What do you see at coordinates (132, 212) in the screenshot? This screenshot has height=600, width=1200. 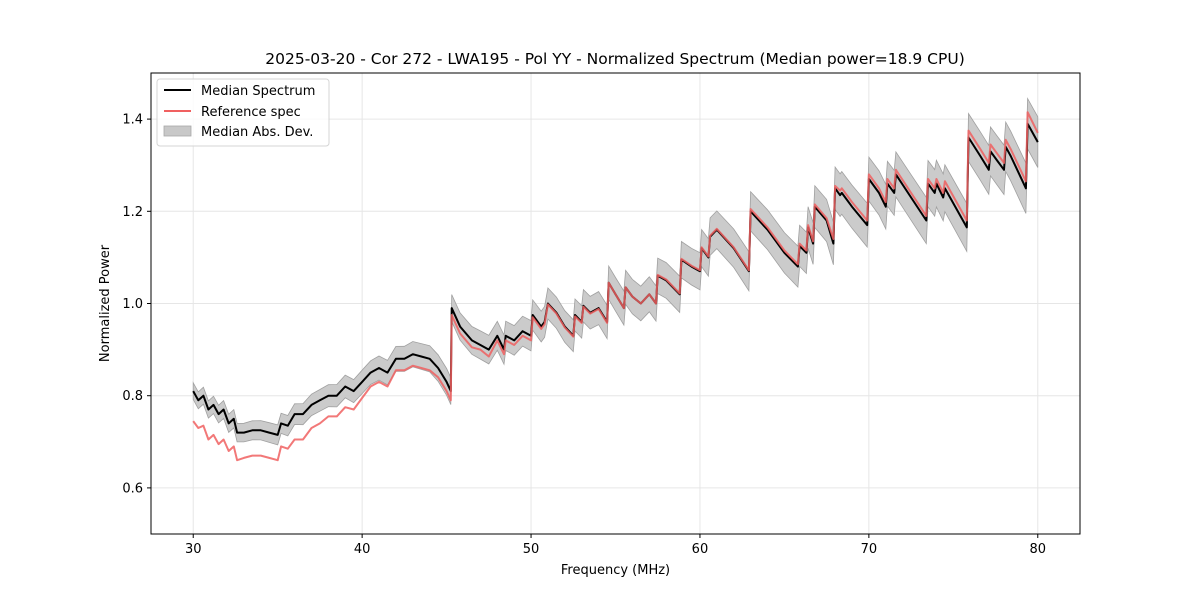 I see `y-tick-label: 1.2` at bounding box center [132, 212].